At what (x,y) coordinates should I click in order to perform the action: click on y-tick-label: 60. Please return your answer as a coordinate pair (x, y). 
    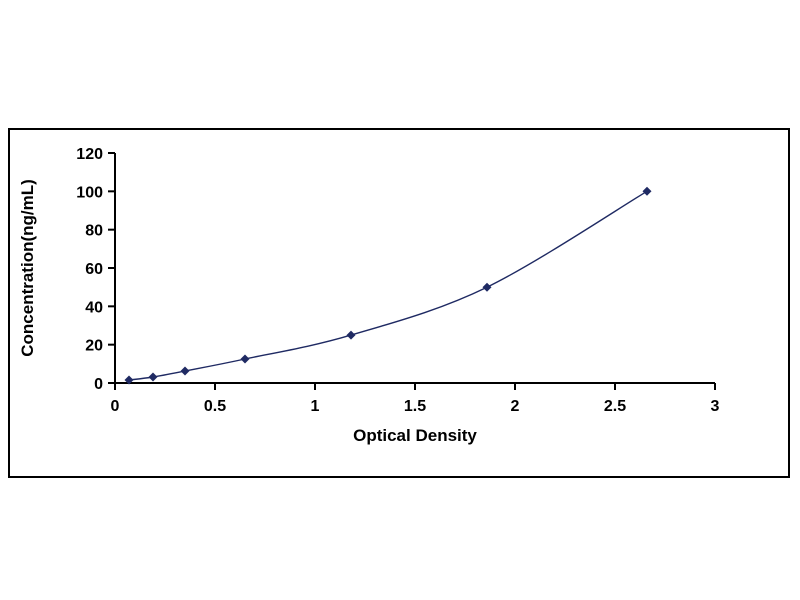
    Looking at the image, I should click on (94, 269).